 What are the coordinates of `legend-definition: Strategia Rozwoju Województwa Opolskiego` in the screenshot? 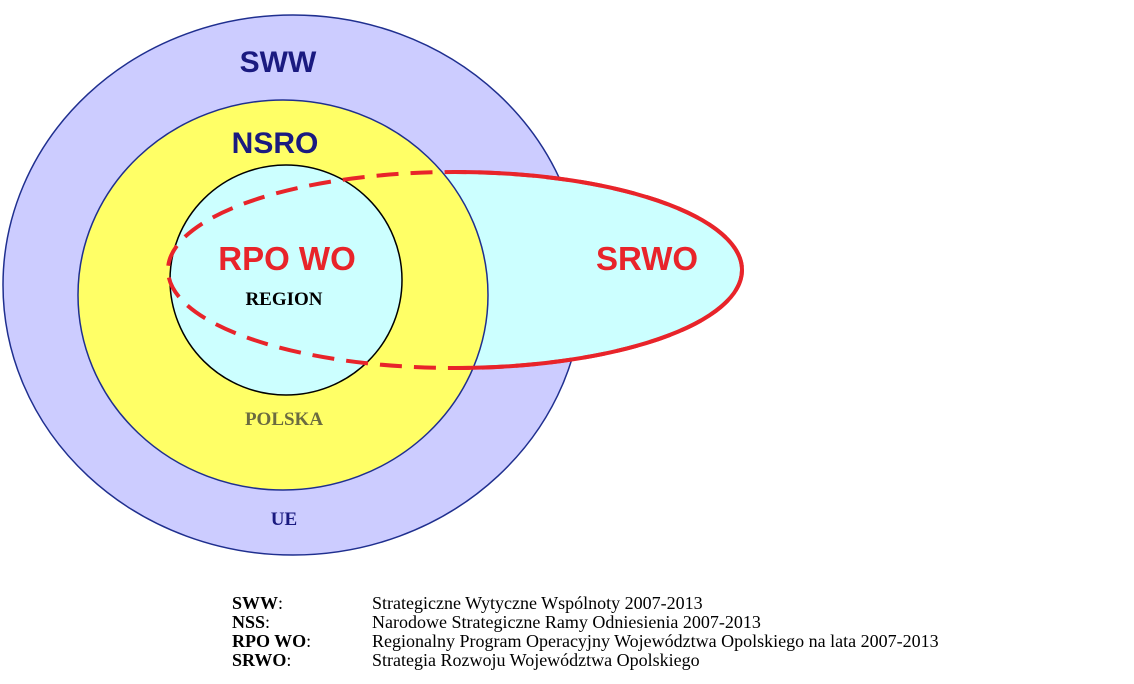 It's located at (536, 660).